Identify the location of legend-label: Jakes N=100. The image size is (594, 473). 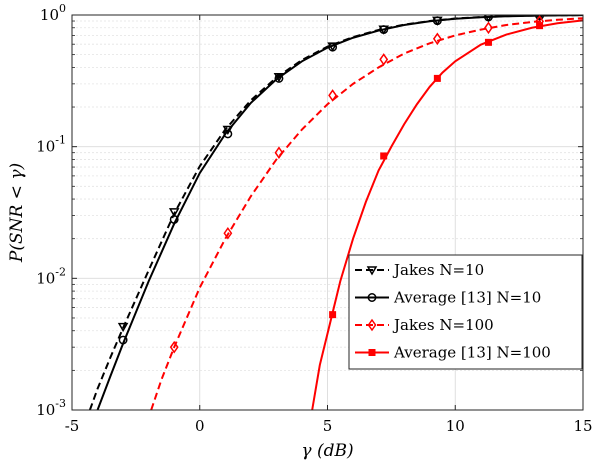
(443, 325).